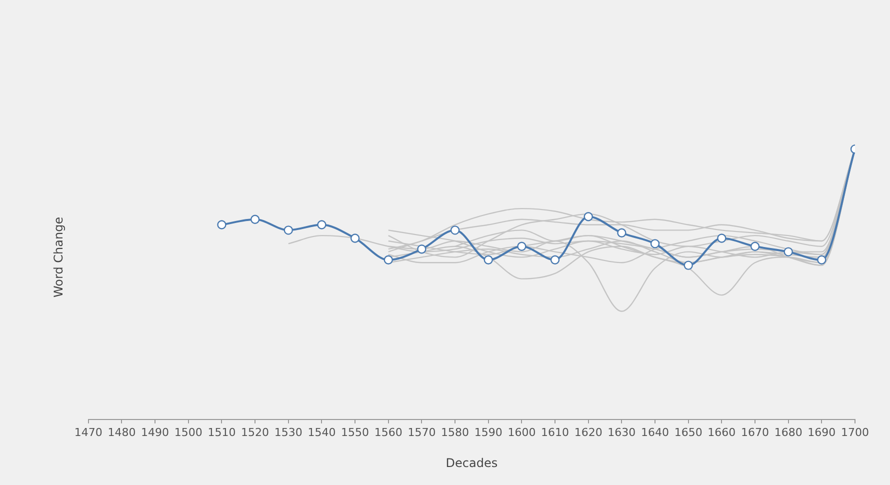  What do you see at coordinates (188, 432) in the screenshot?
I see `x-tick-label: 1500` at bounding box center [188, 432].